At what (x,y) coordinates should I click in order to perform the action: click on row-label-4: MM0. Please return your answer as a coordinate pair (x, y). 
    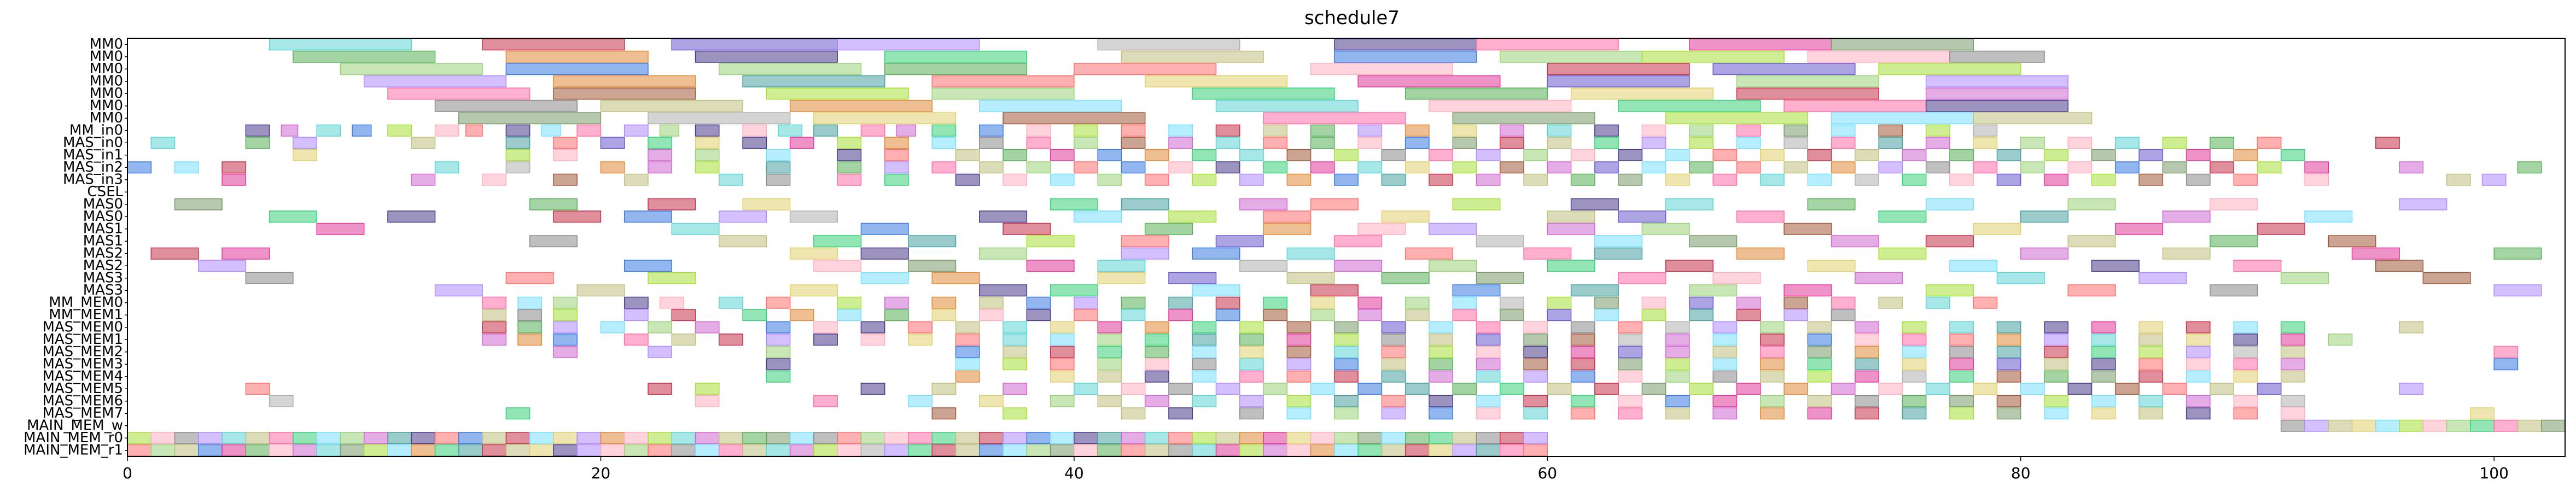
    Looking at the image, I should click on (106, 93).